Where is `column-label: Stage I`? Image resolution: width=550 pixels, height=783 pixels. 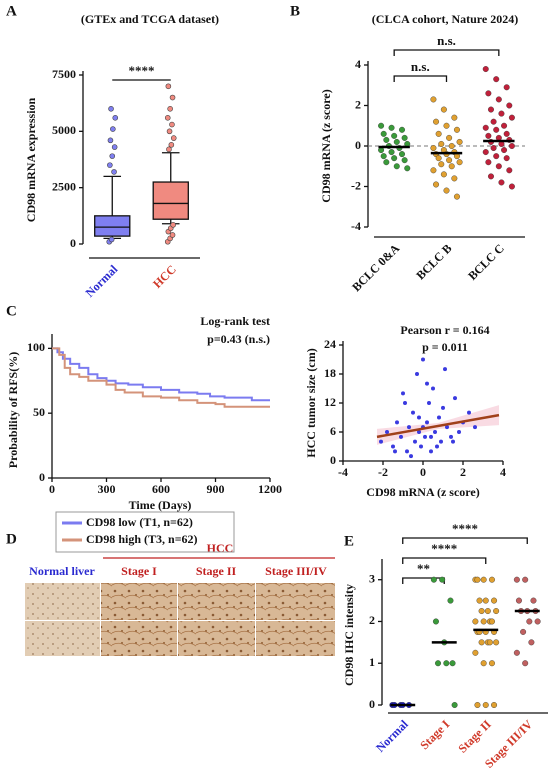
column-label: Stage I is located at coordinates (139, 571).